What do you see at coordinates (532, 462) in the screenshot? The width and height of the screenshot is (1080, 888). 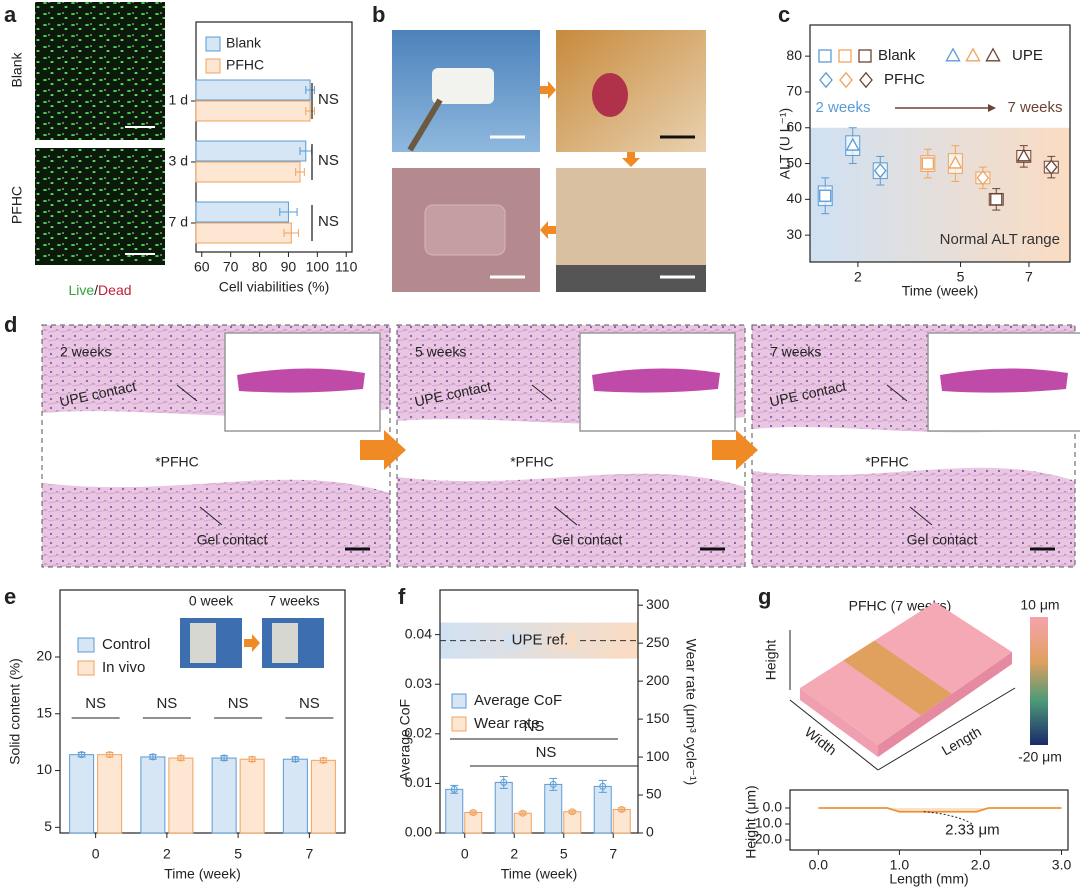 I see `material-label: *PFHC` at bounding box center [532, 462].